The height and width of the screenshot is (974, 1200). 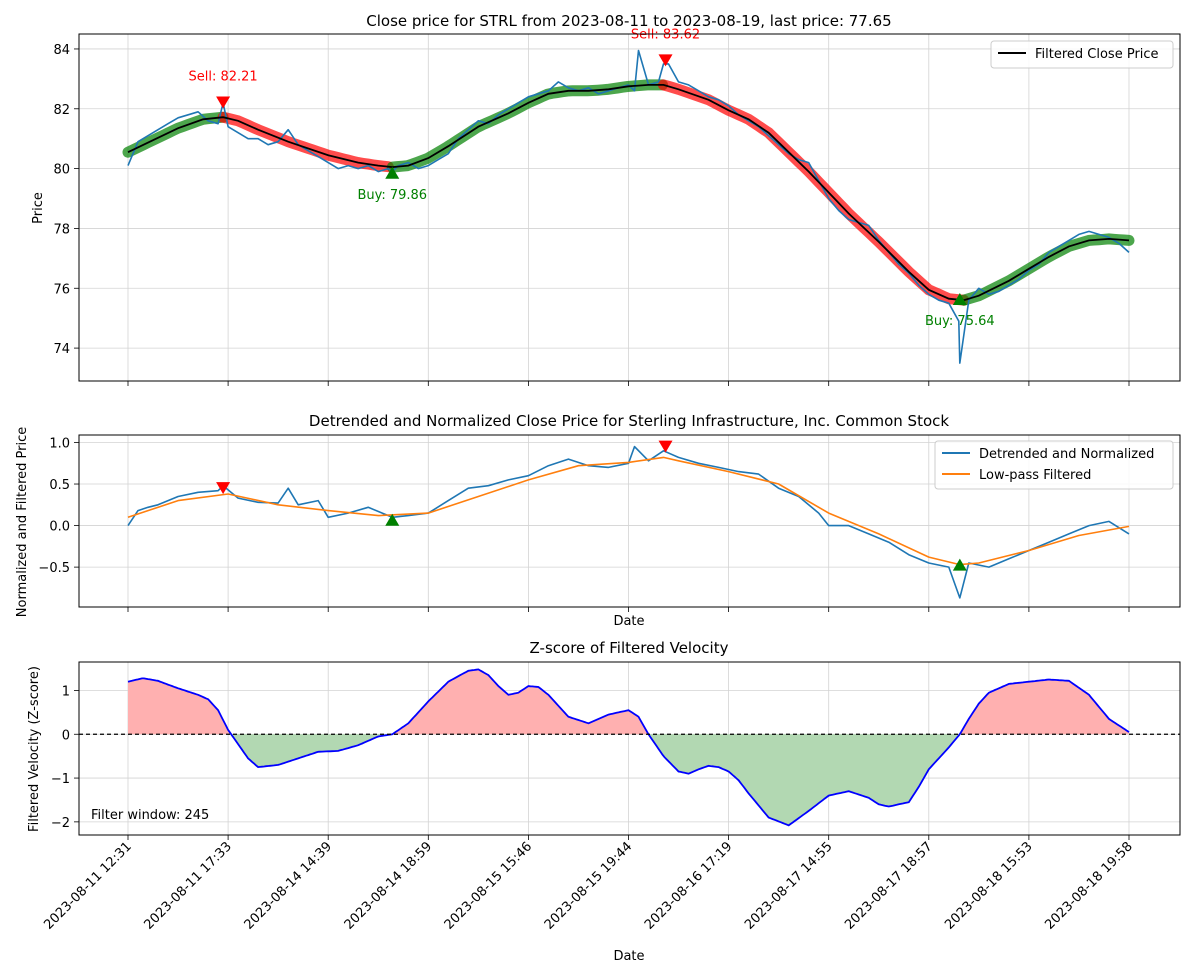 What do you see at coordinates (61, 50) in the screenshot?
I see `y-tick-label: 84` at bounding box center [61, 50].